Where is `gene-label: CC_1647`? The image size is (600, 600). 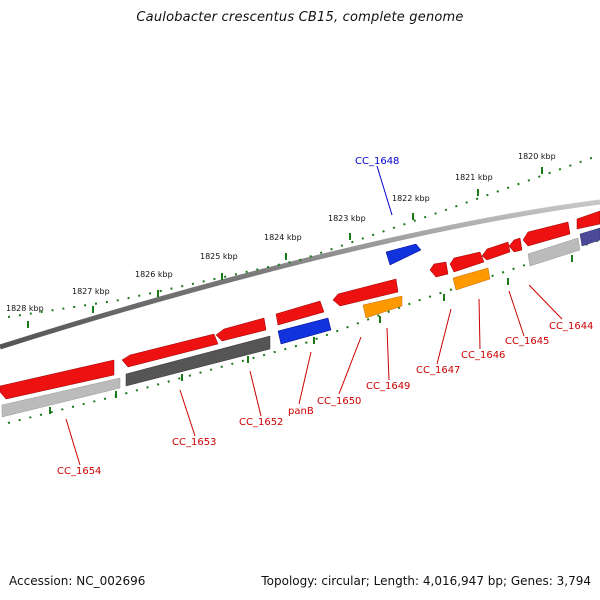 gene-label: CC_1647 is located at coordinates (438, 370).